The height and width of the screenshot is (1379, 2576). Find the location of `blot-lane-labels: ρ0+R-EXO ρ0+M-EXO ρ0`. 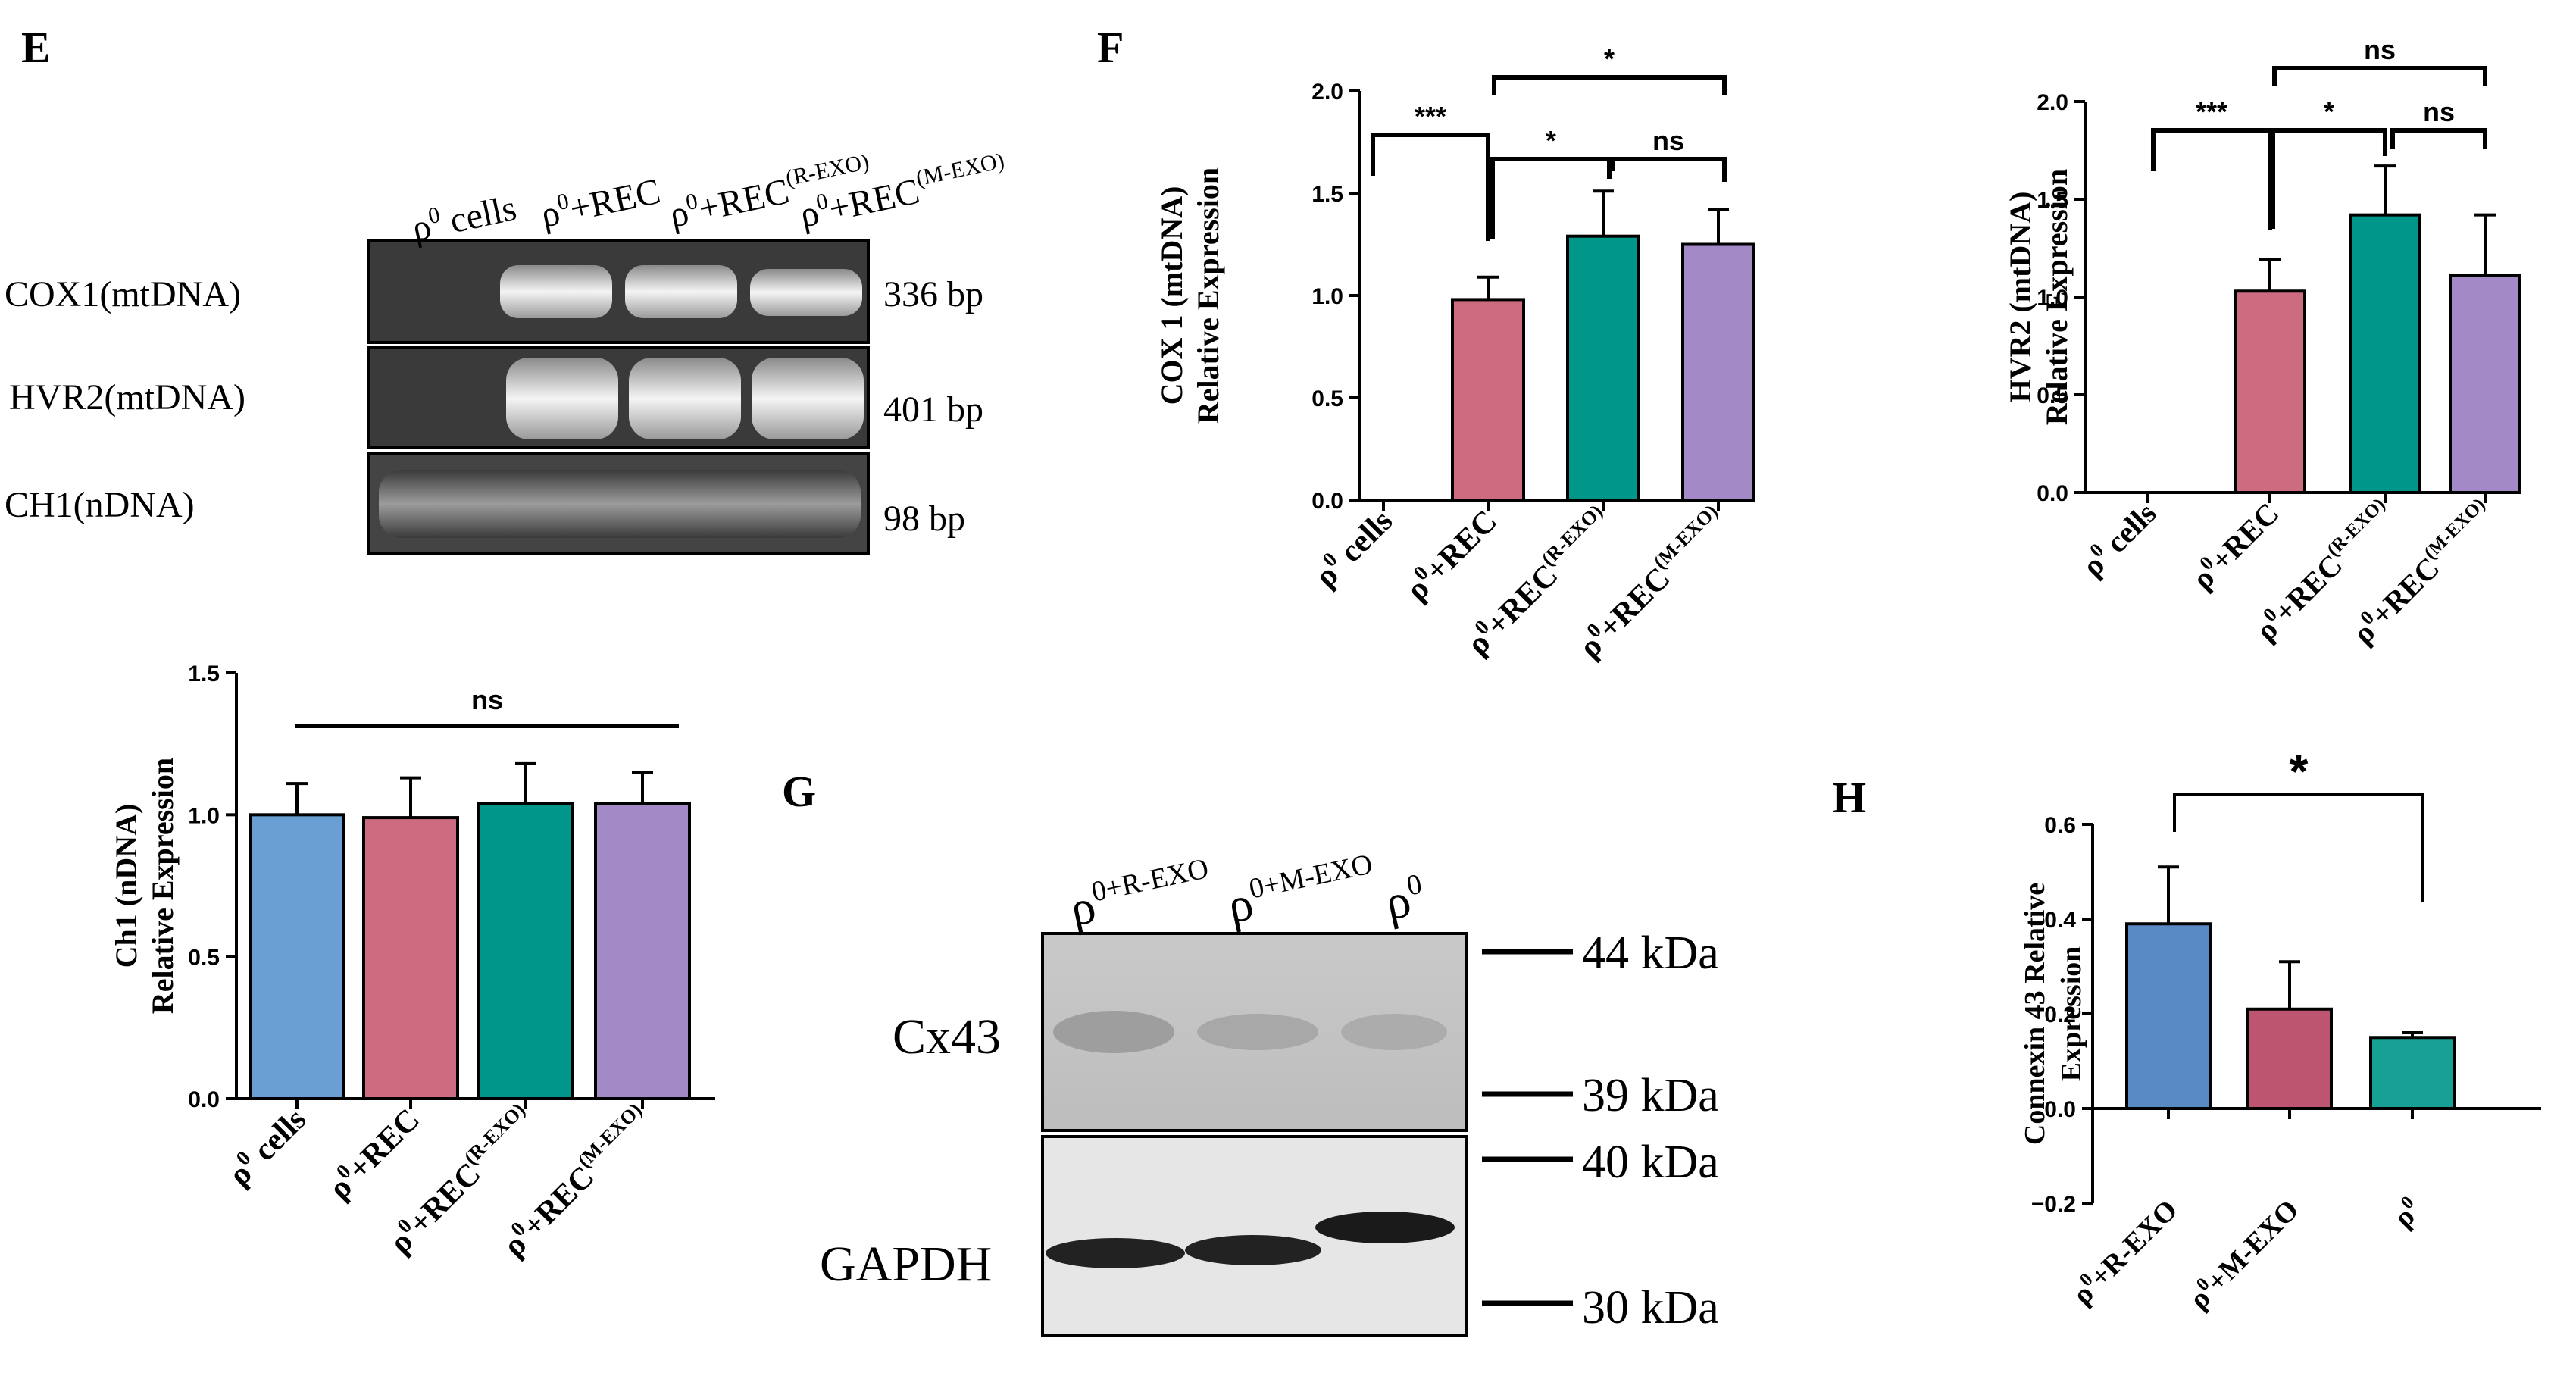

blot-lane-labels: ρ0+R-EXO ρ0+M-EXO ρ0 is located at coordinates (1247, 892).